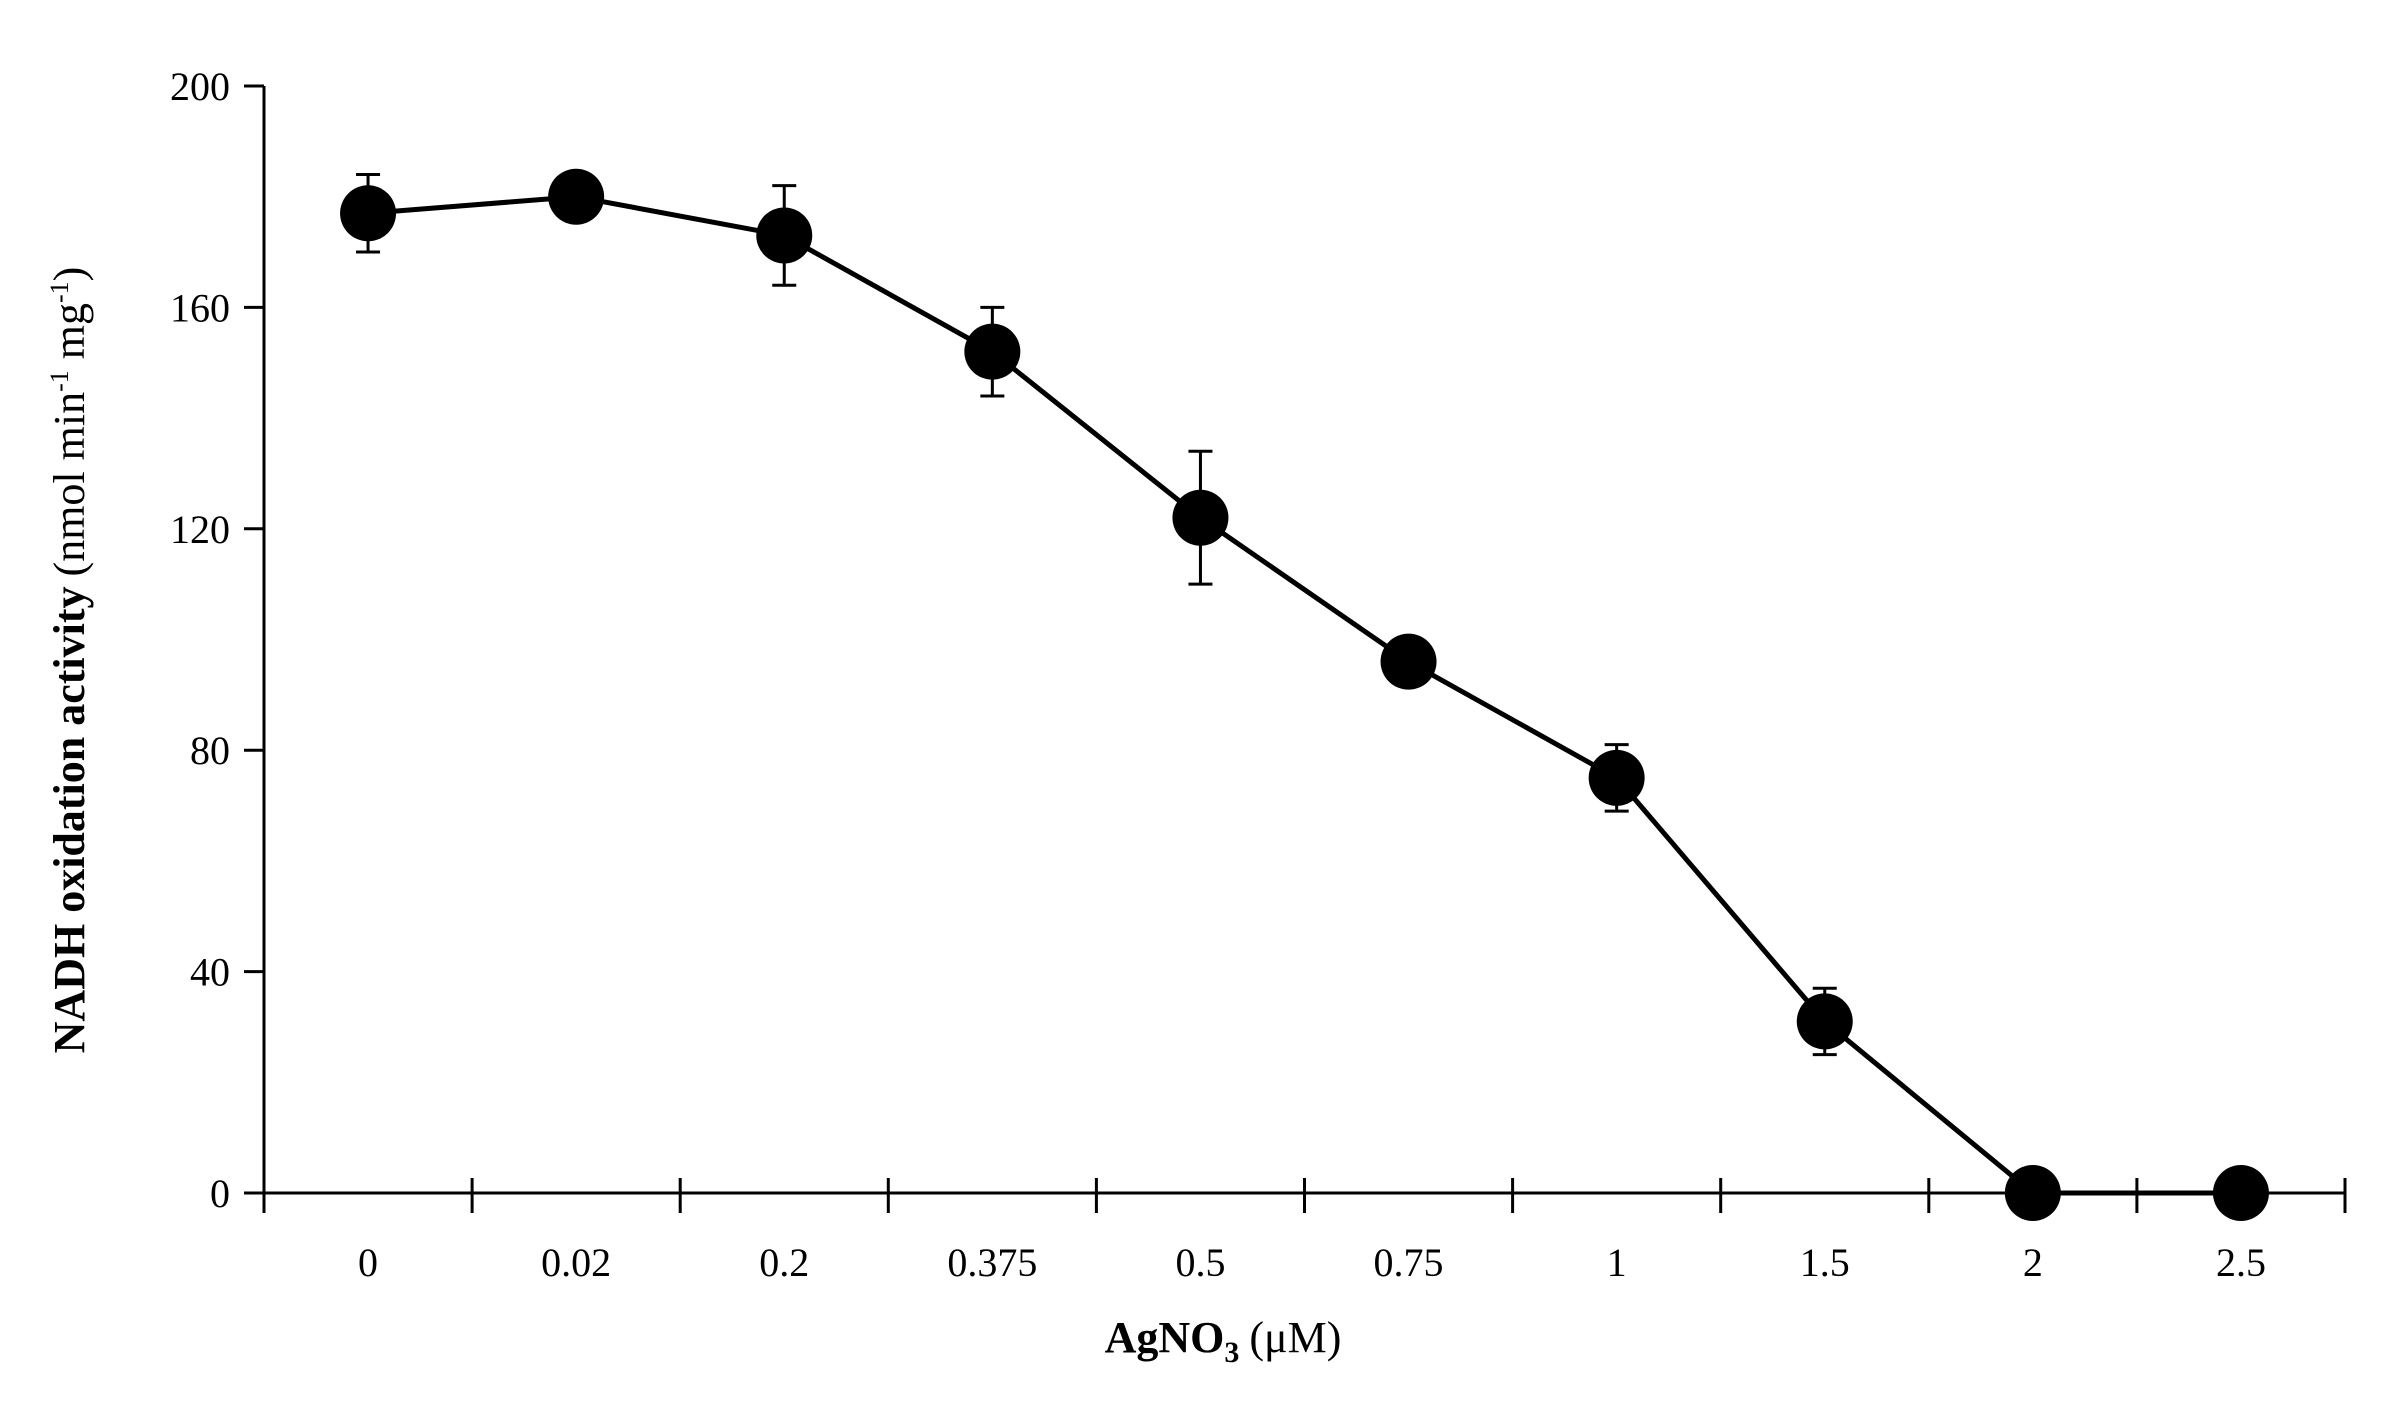 Image resolution: width=2387 pixels, height=1411 pixels. I want to click on x-tick-label: 0.02, so click(576, 1262).